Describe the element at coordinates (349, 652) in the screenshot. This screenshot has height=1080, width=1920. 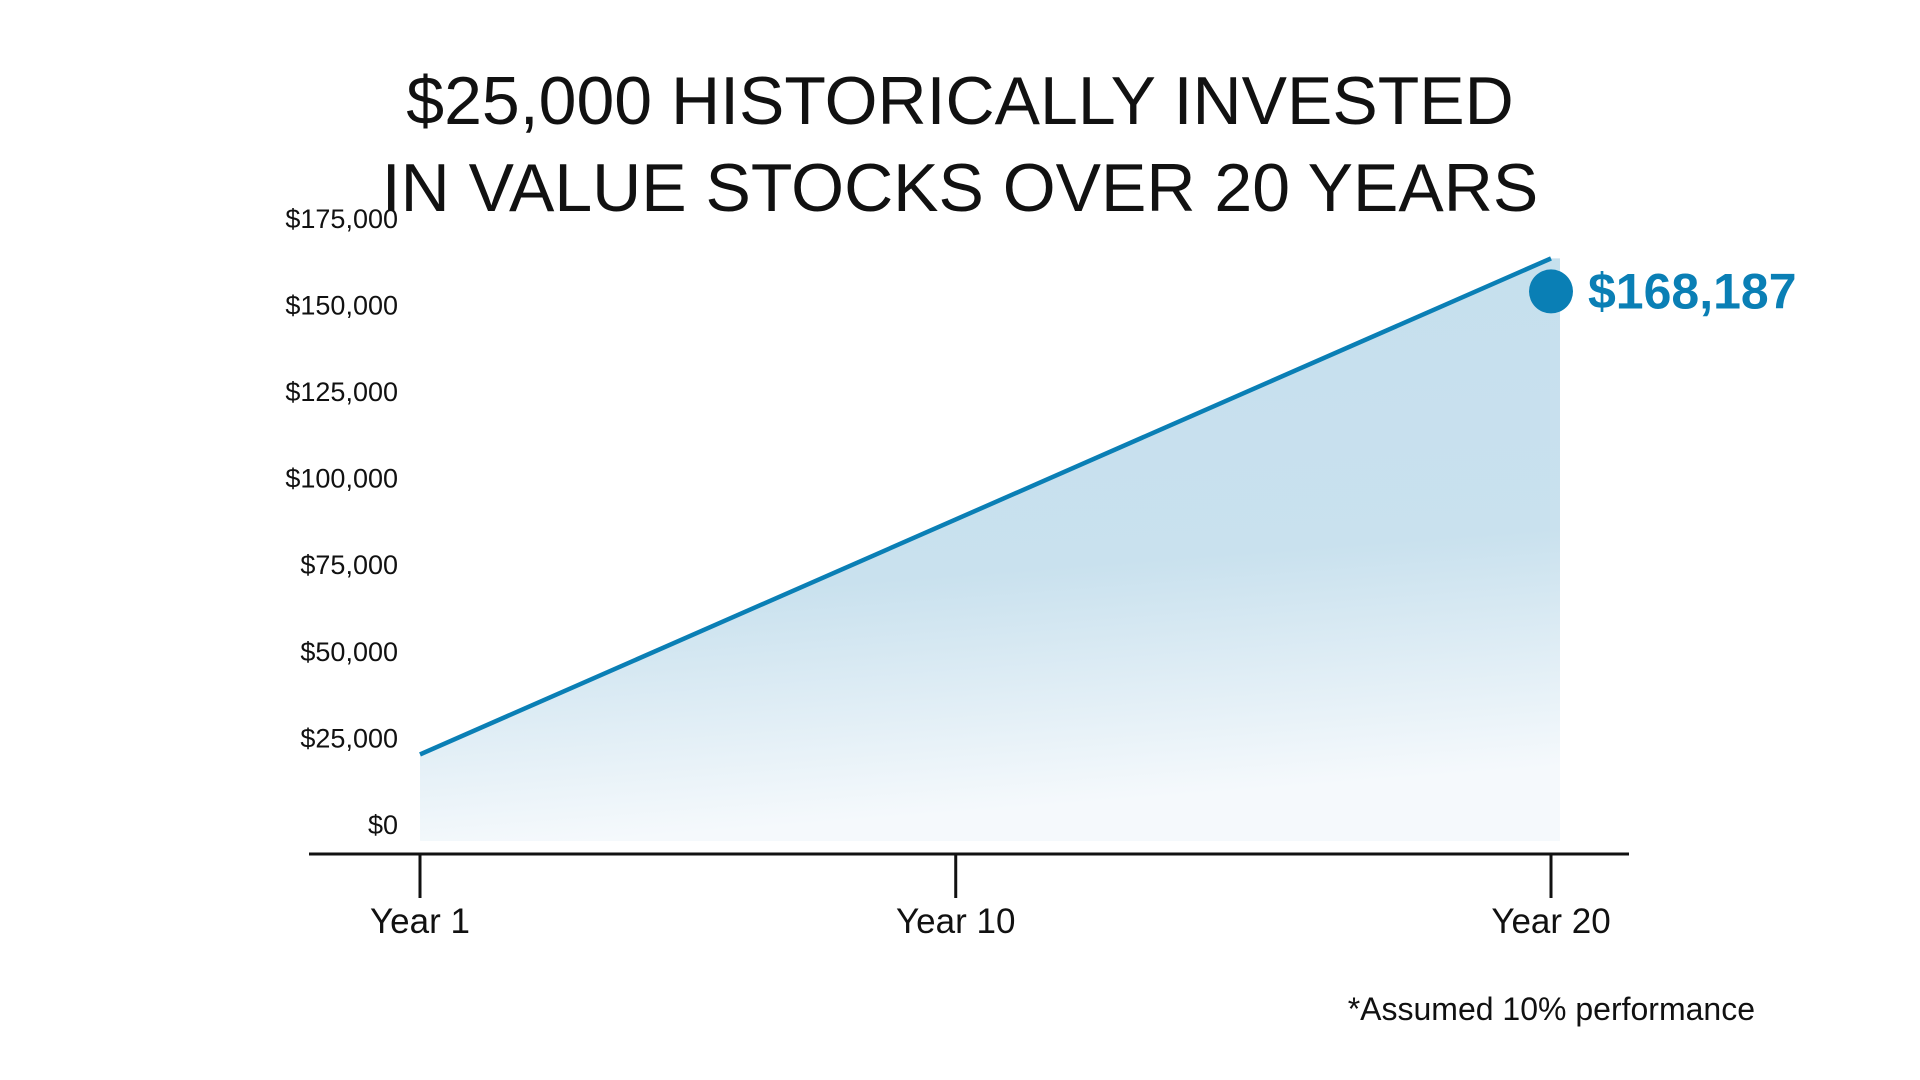
I see `y-tick-label: $50,000` at that location.